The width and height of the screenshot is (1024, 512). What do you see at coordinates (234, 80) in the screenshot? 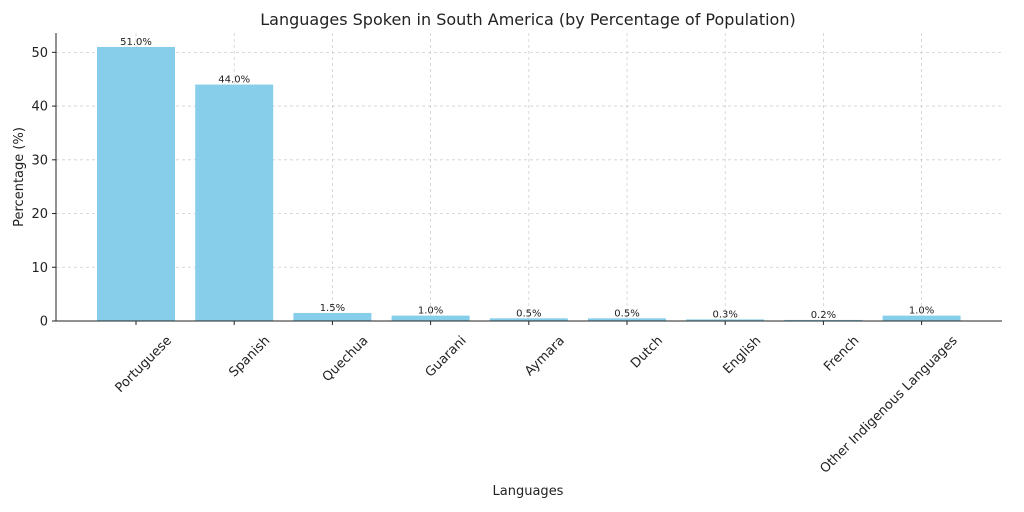
I see `data-label: 44.0%` at bounding box center [234, 80].